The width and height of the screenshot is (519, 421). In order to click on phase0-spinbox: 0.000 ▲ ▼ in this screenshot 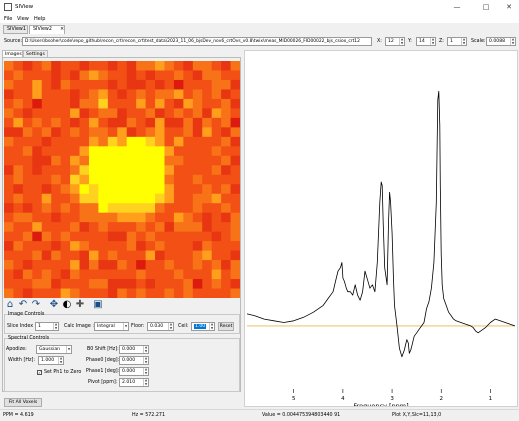, I will do `click(134, 360)`.